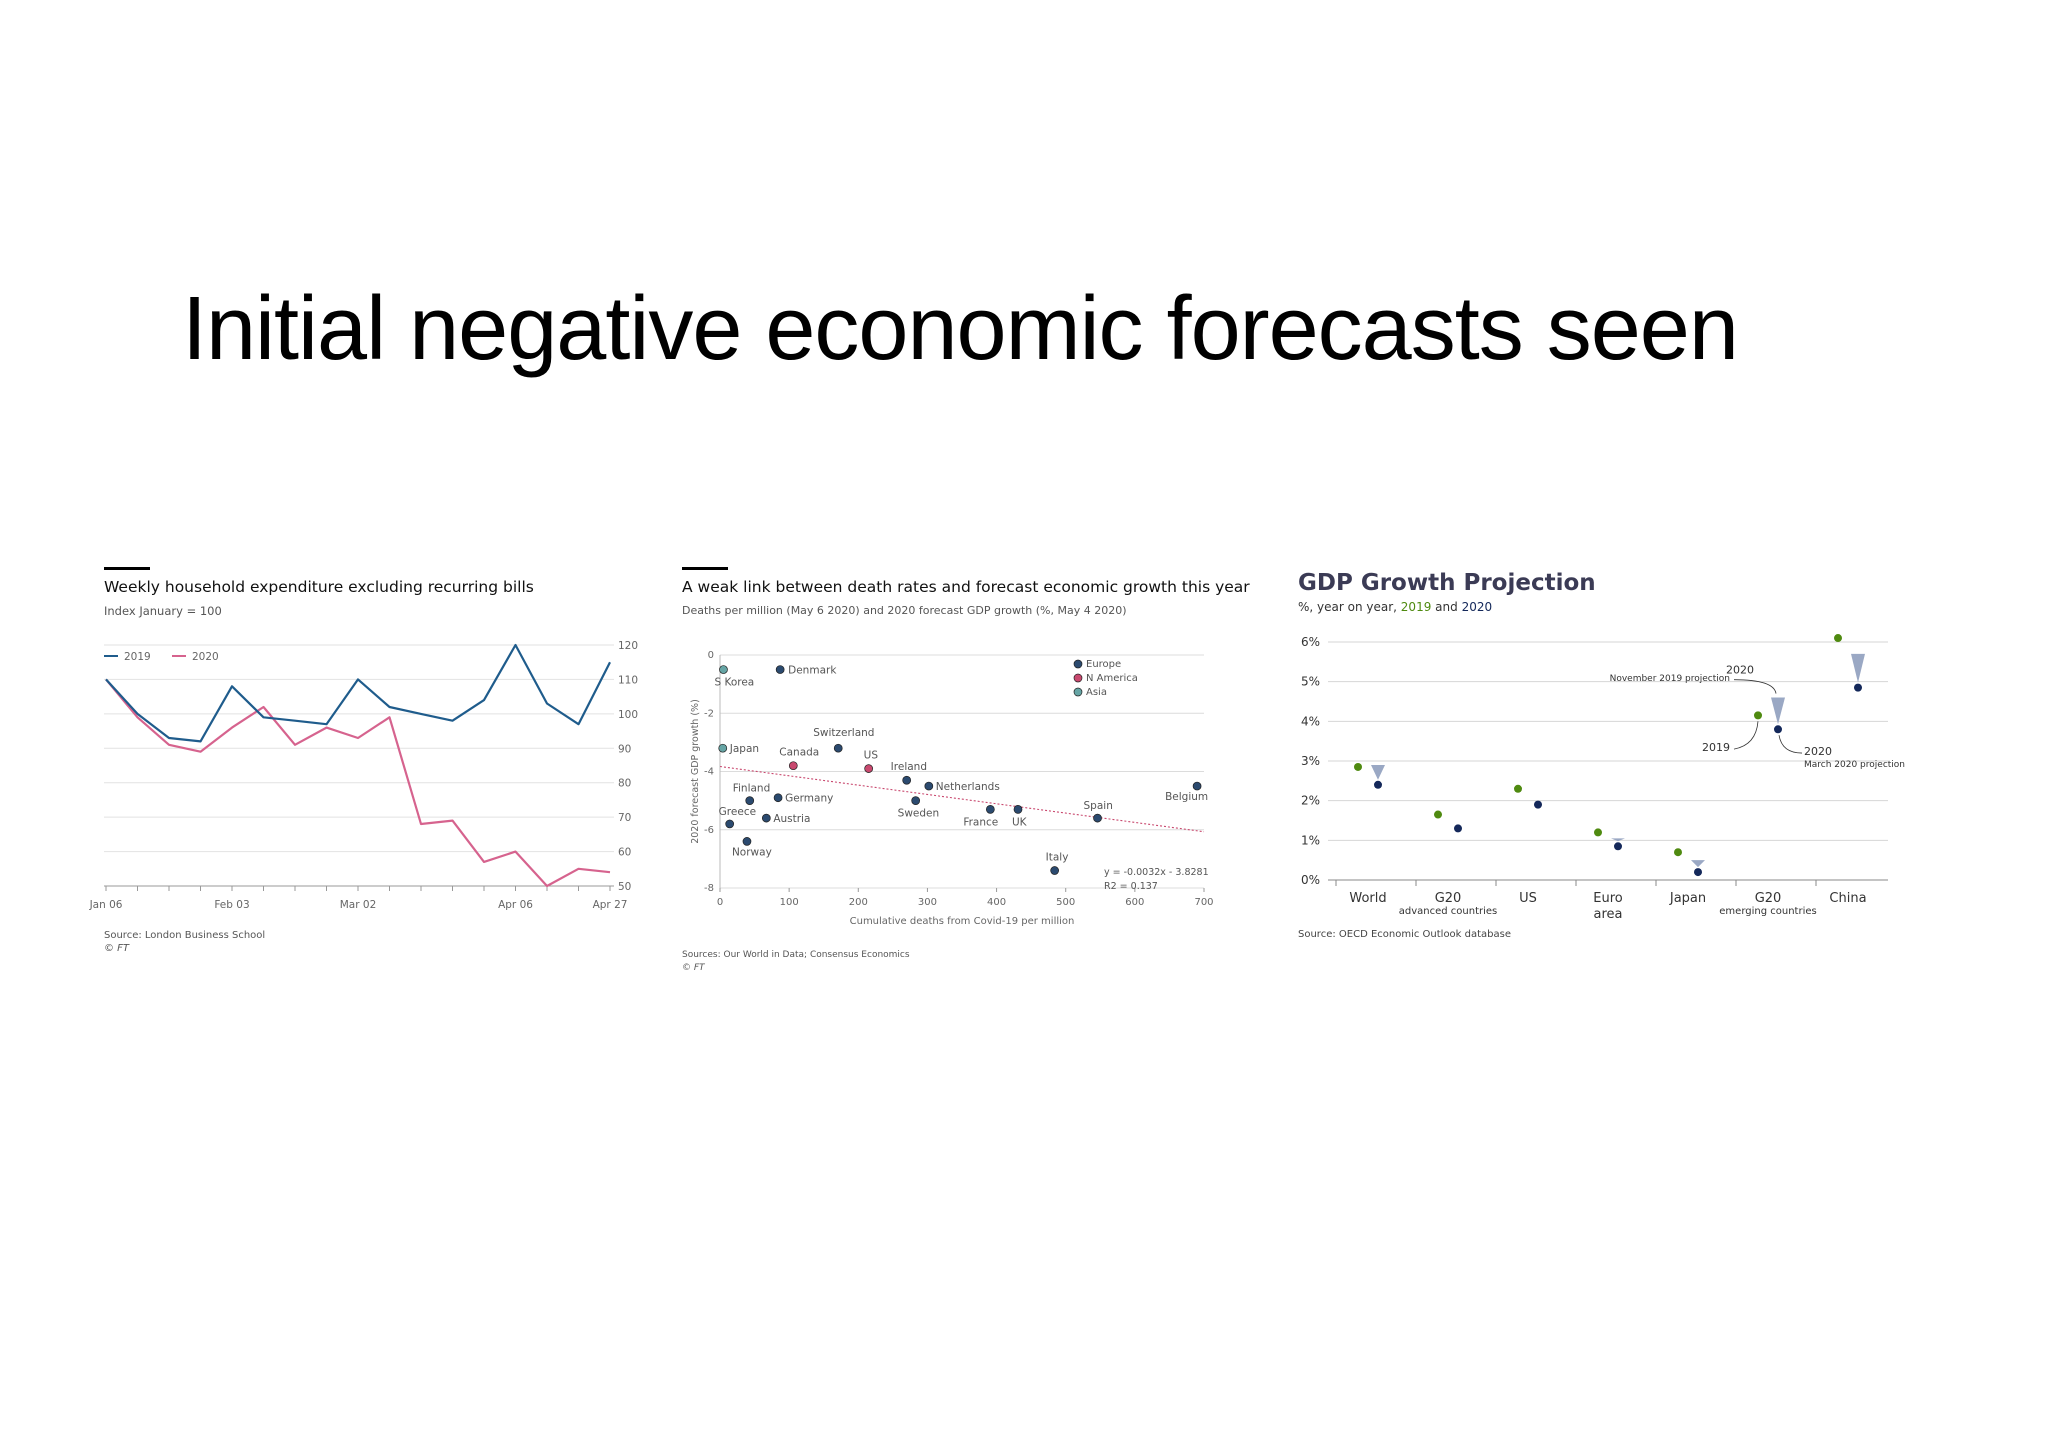 The height and width of the screenshot is (1447, 2048). Describe the element at coordinates (628, 680) in the screenshot. I see `y-tick-label: 110` at that location.